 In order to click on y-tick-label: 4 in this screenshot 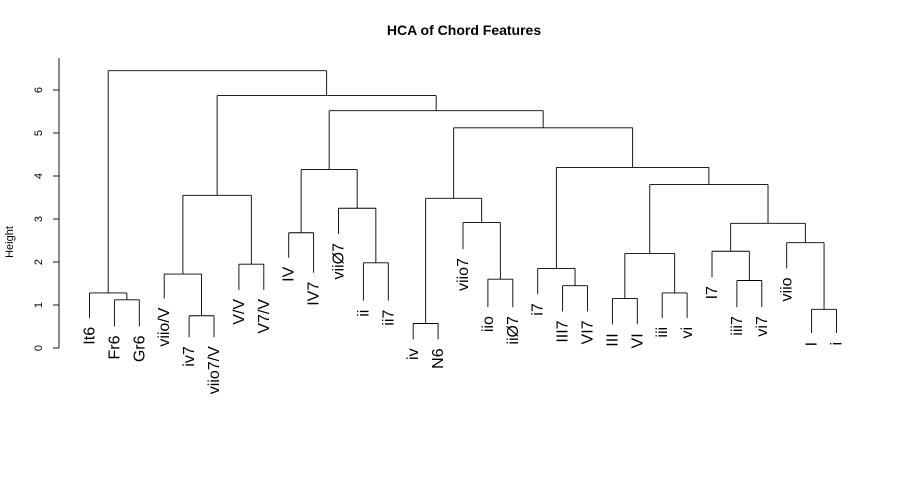, I will do `click(39, 176)`.